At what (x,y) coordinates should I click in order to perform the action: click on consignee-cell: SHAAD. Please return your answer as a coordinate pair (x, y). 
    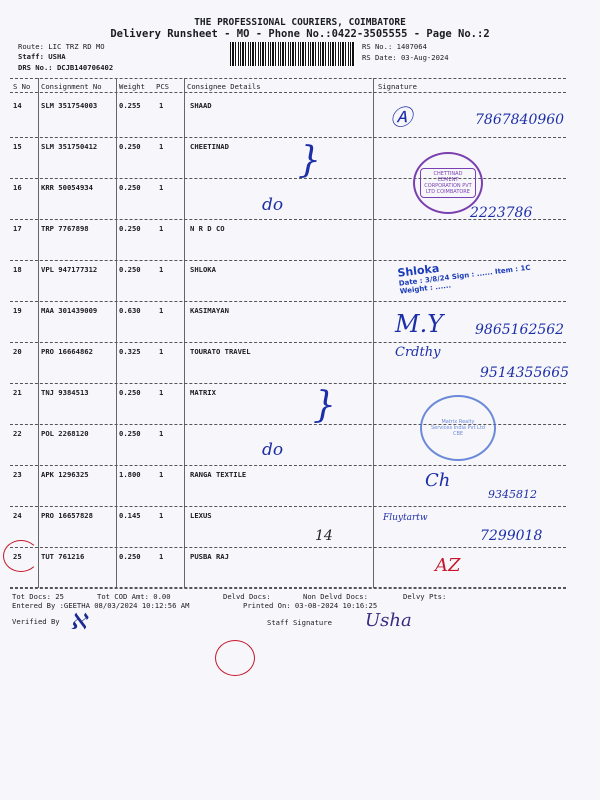
    Looking at the image, I should click on (201, 105).